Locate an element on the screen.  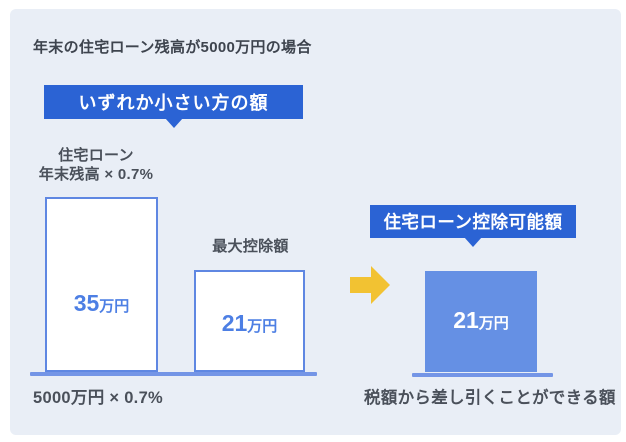
loan-calc-bar-value: 35万円 is located at coordinates (101, 303).